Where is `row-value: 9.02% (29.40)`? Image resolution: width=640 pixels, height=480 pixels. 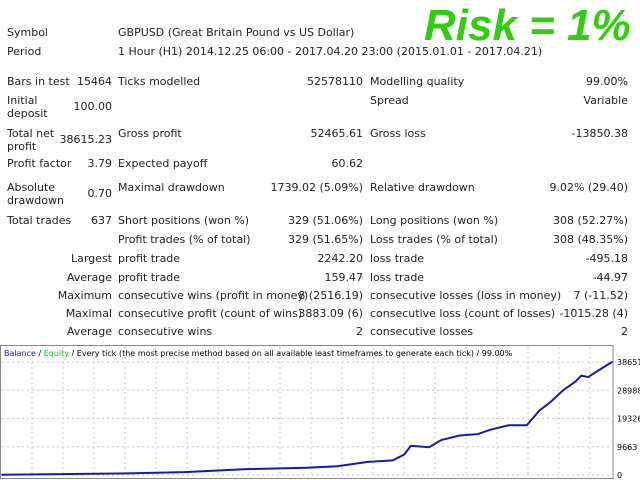 row-value: 9.02% (29.40) is located at coordinates (588, 187).